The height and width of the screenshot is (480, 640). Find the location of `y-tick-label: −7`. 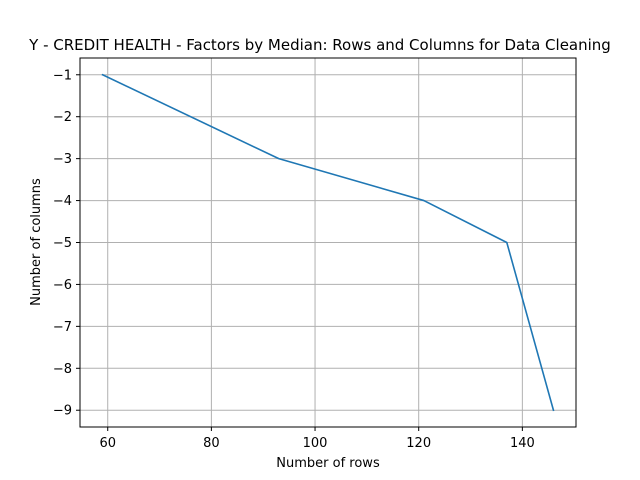

y-tick-label: −7 is located at coordinates (62, 327).